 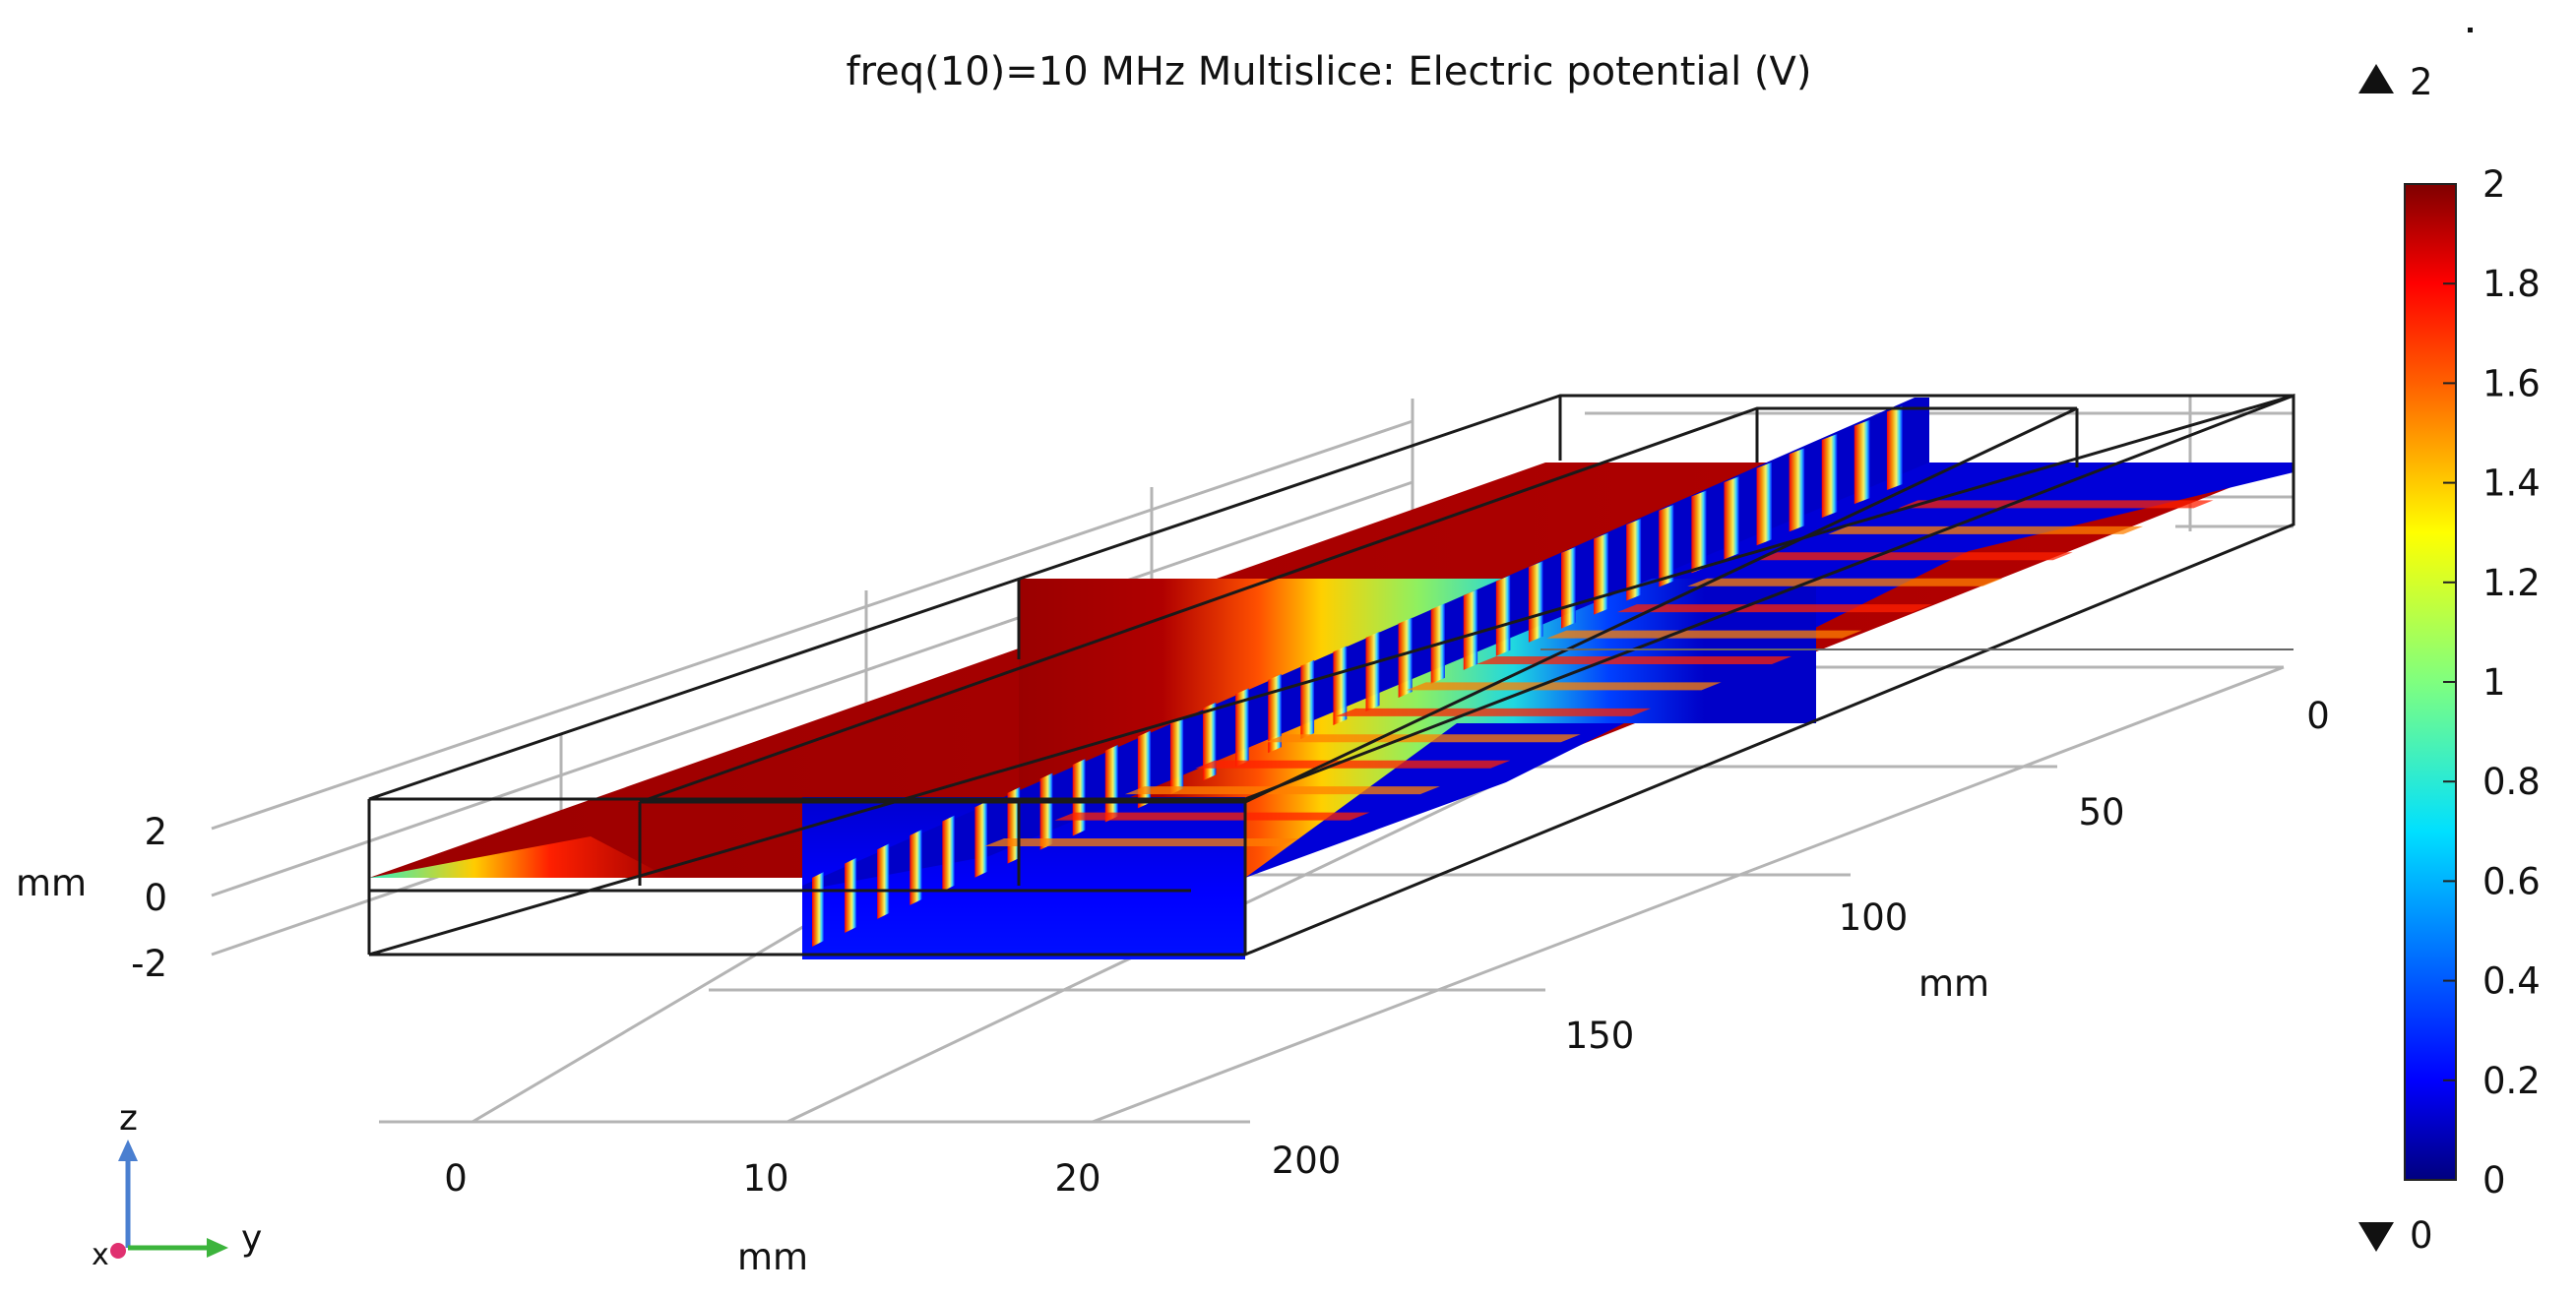 What do you see at coordinates (2512, 284) in the screenshot?
I see `colorbar-tick-label: 1.8` at bounding box center [2512, 284].